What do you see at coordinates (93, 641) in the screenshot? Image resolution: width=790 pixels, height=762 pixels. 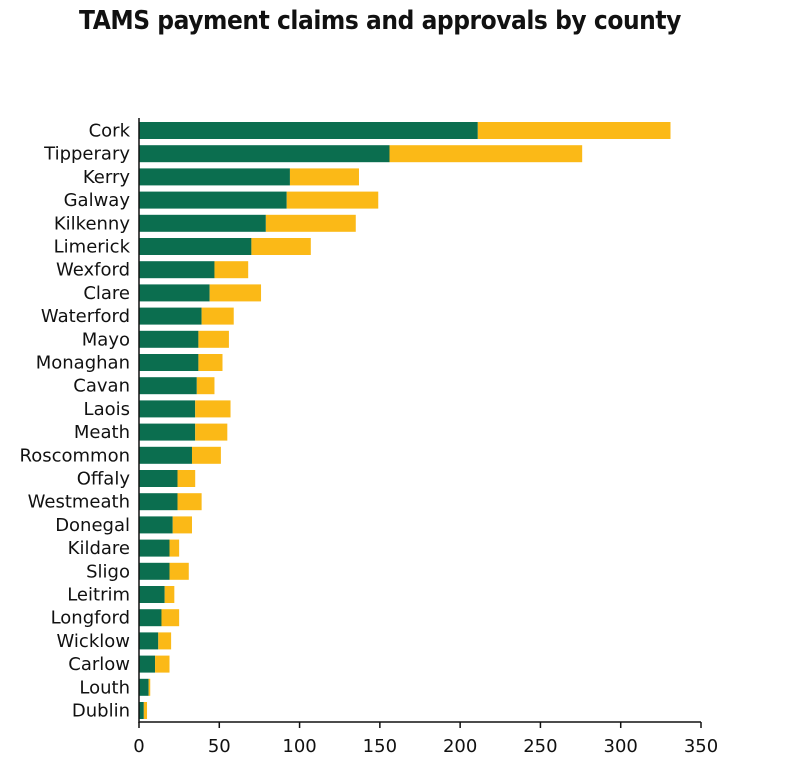 I see `category-label-wicklow: Wicklow` at bounding box center [93, 641].